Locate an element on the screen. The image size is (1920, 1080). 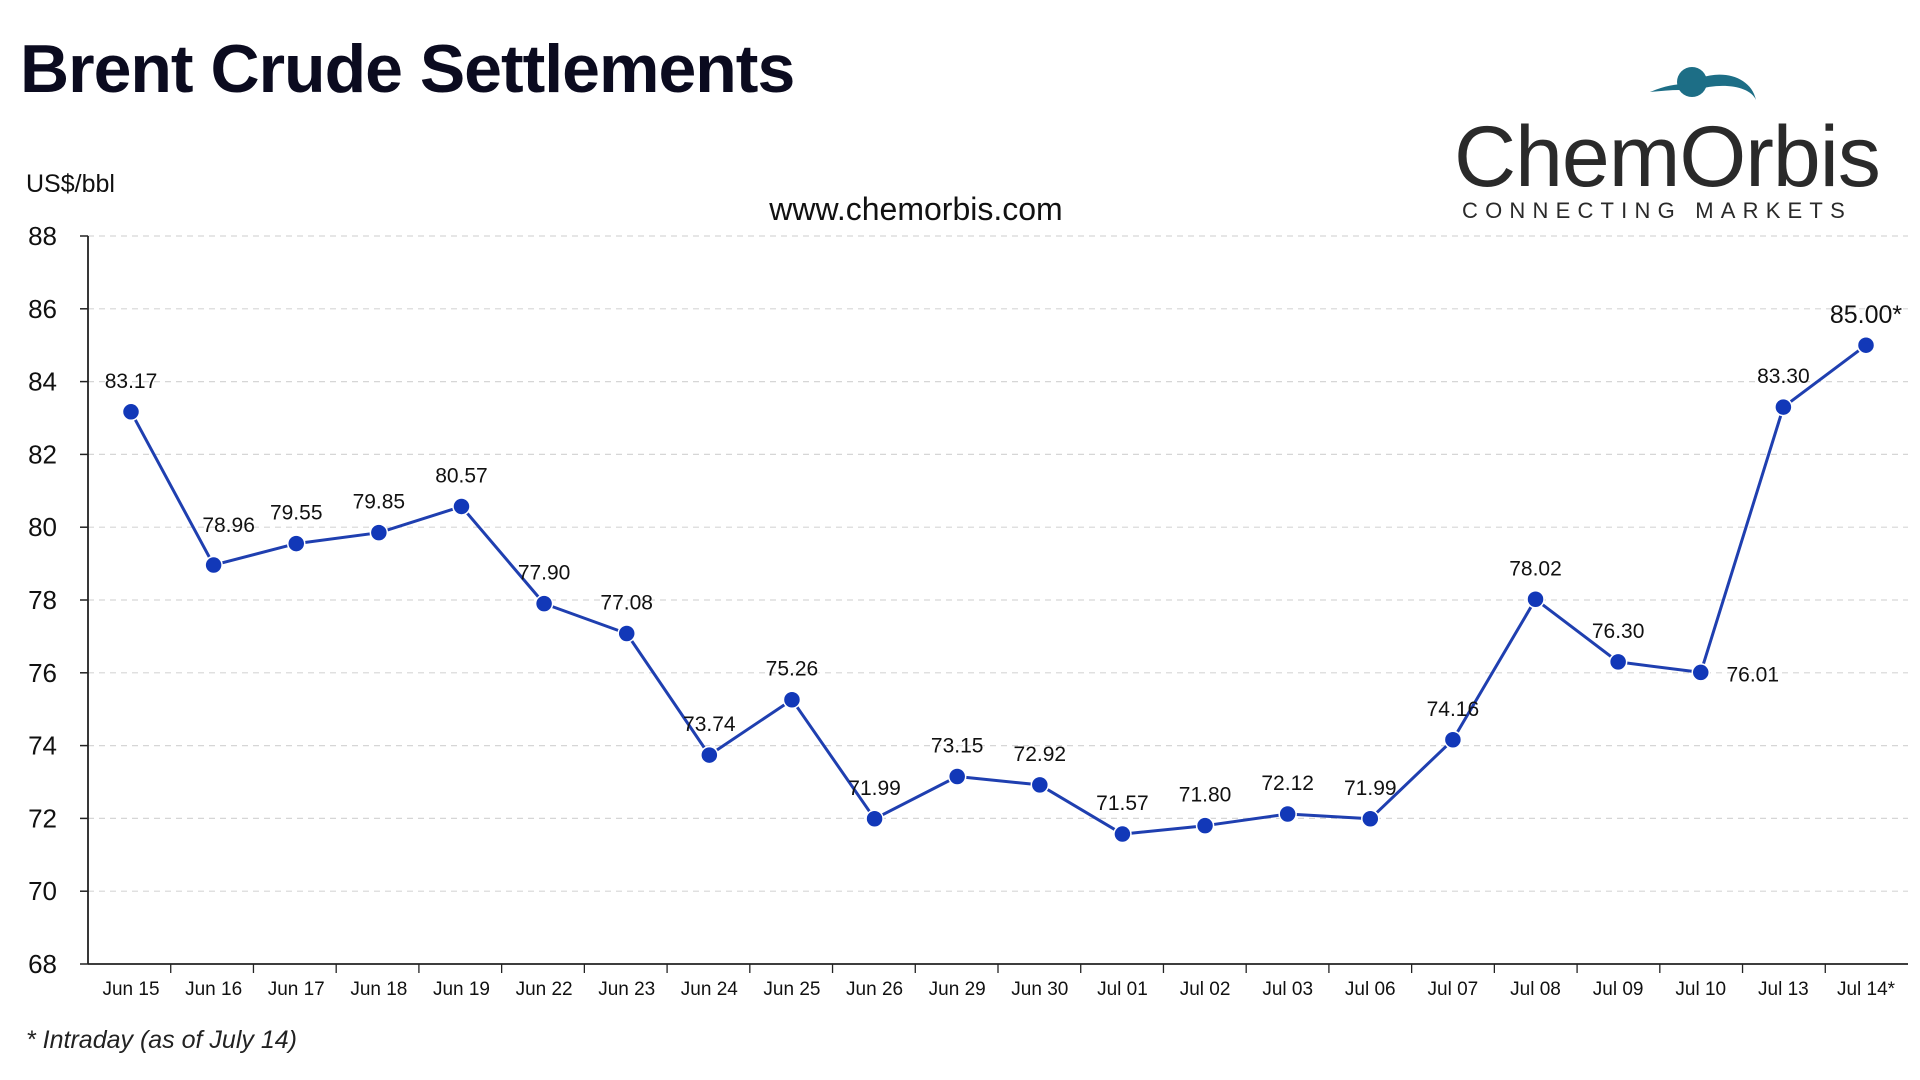
x-tick-label: Jul 06 is located at coordinates (1370, 989).